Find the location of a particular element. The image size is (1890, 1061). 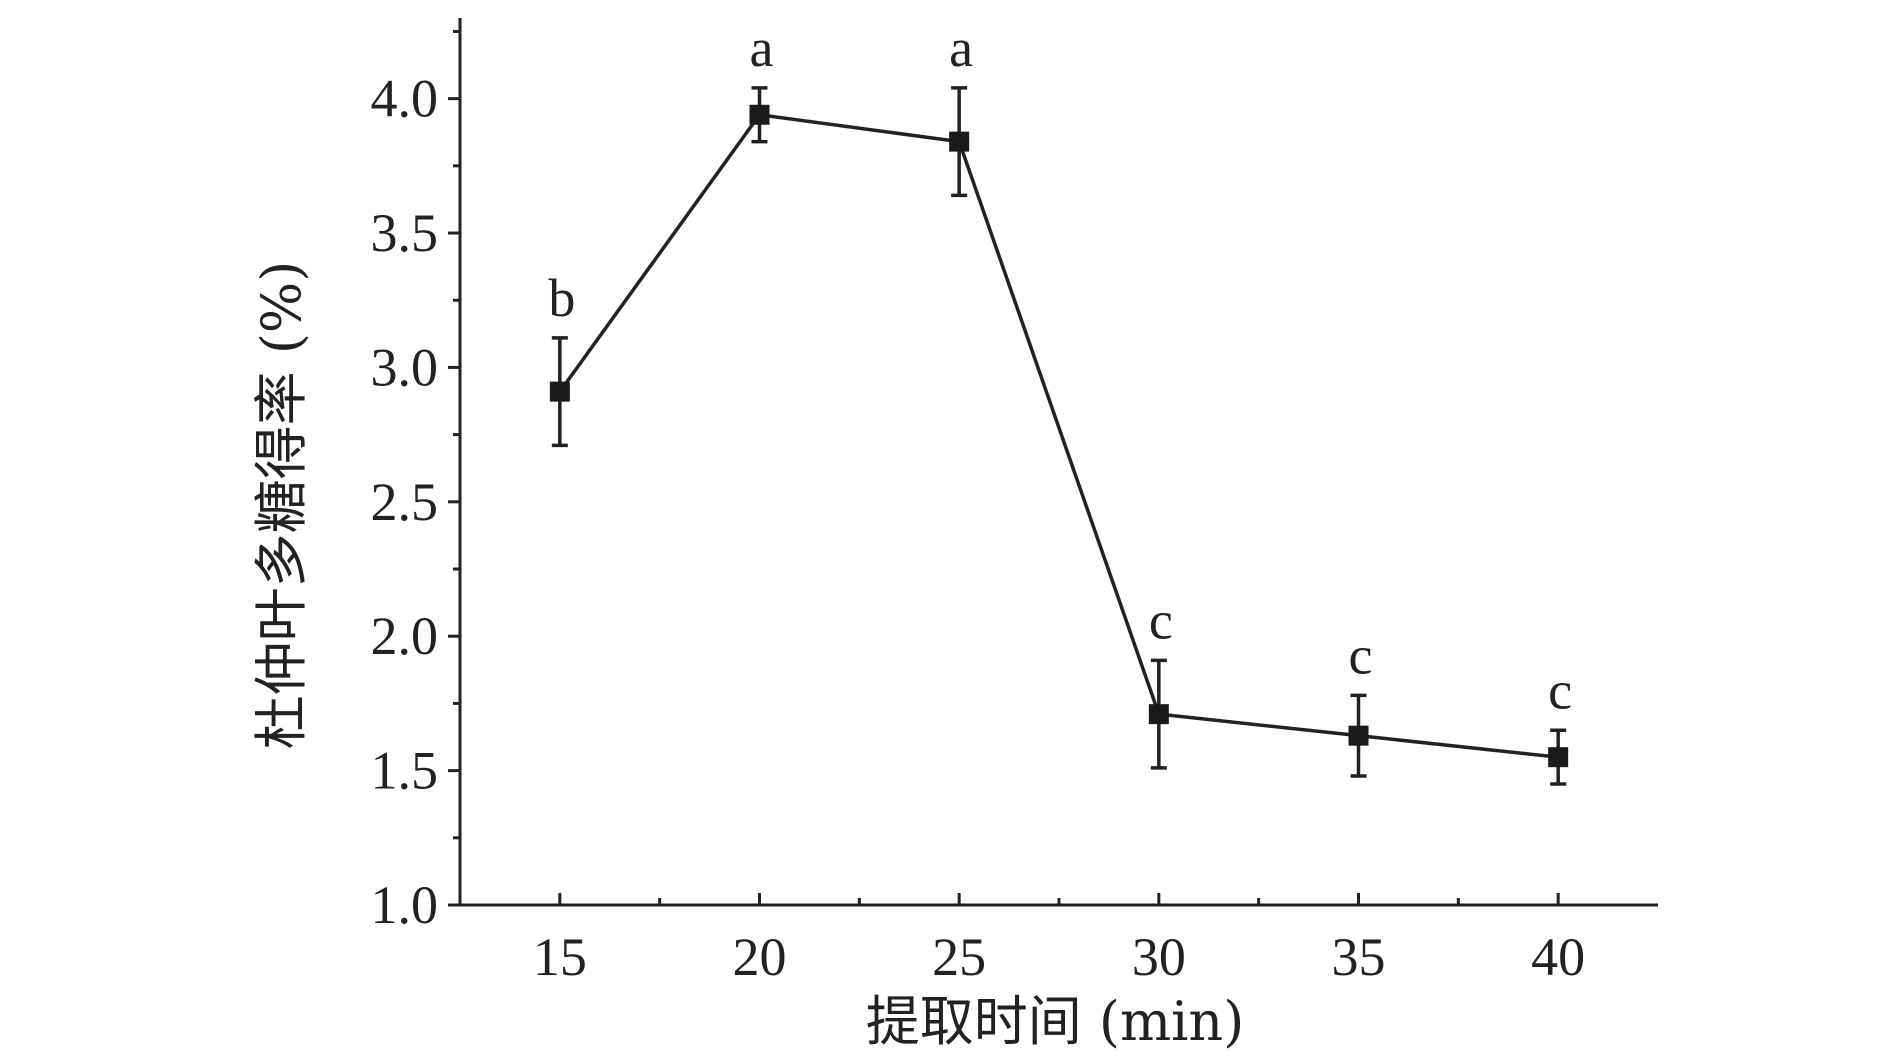

y-axis-ticks: 1.0 1.5 2.0 2.5 3.0 3.5 4.0 is located at coordinates (415, 482).